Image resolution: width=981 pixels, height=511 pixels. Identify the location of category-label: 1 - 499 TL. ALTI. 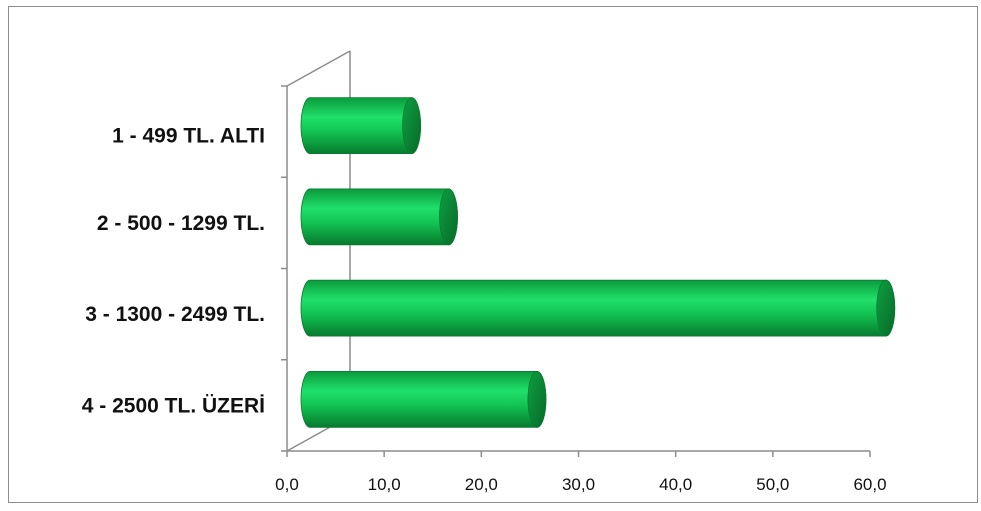
(188, 136).